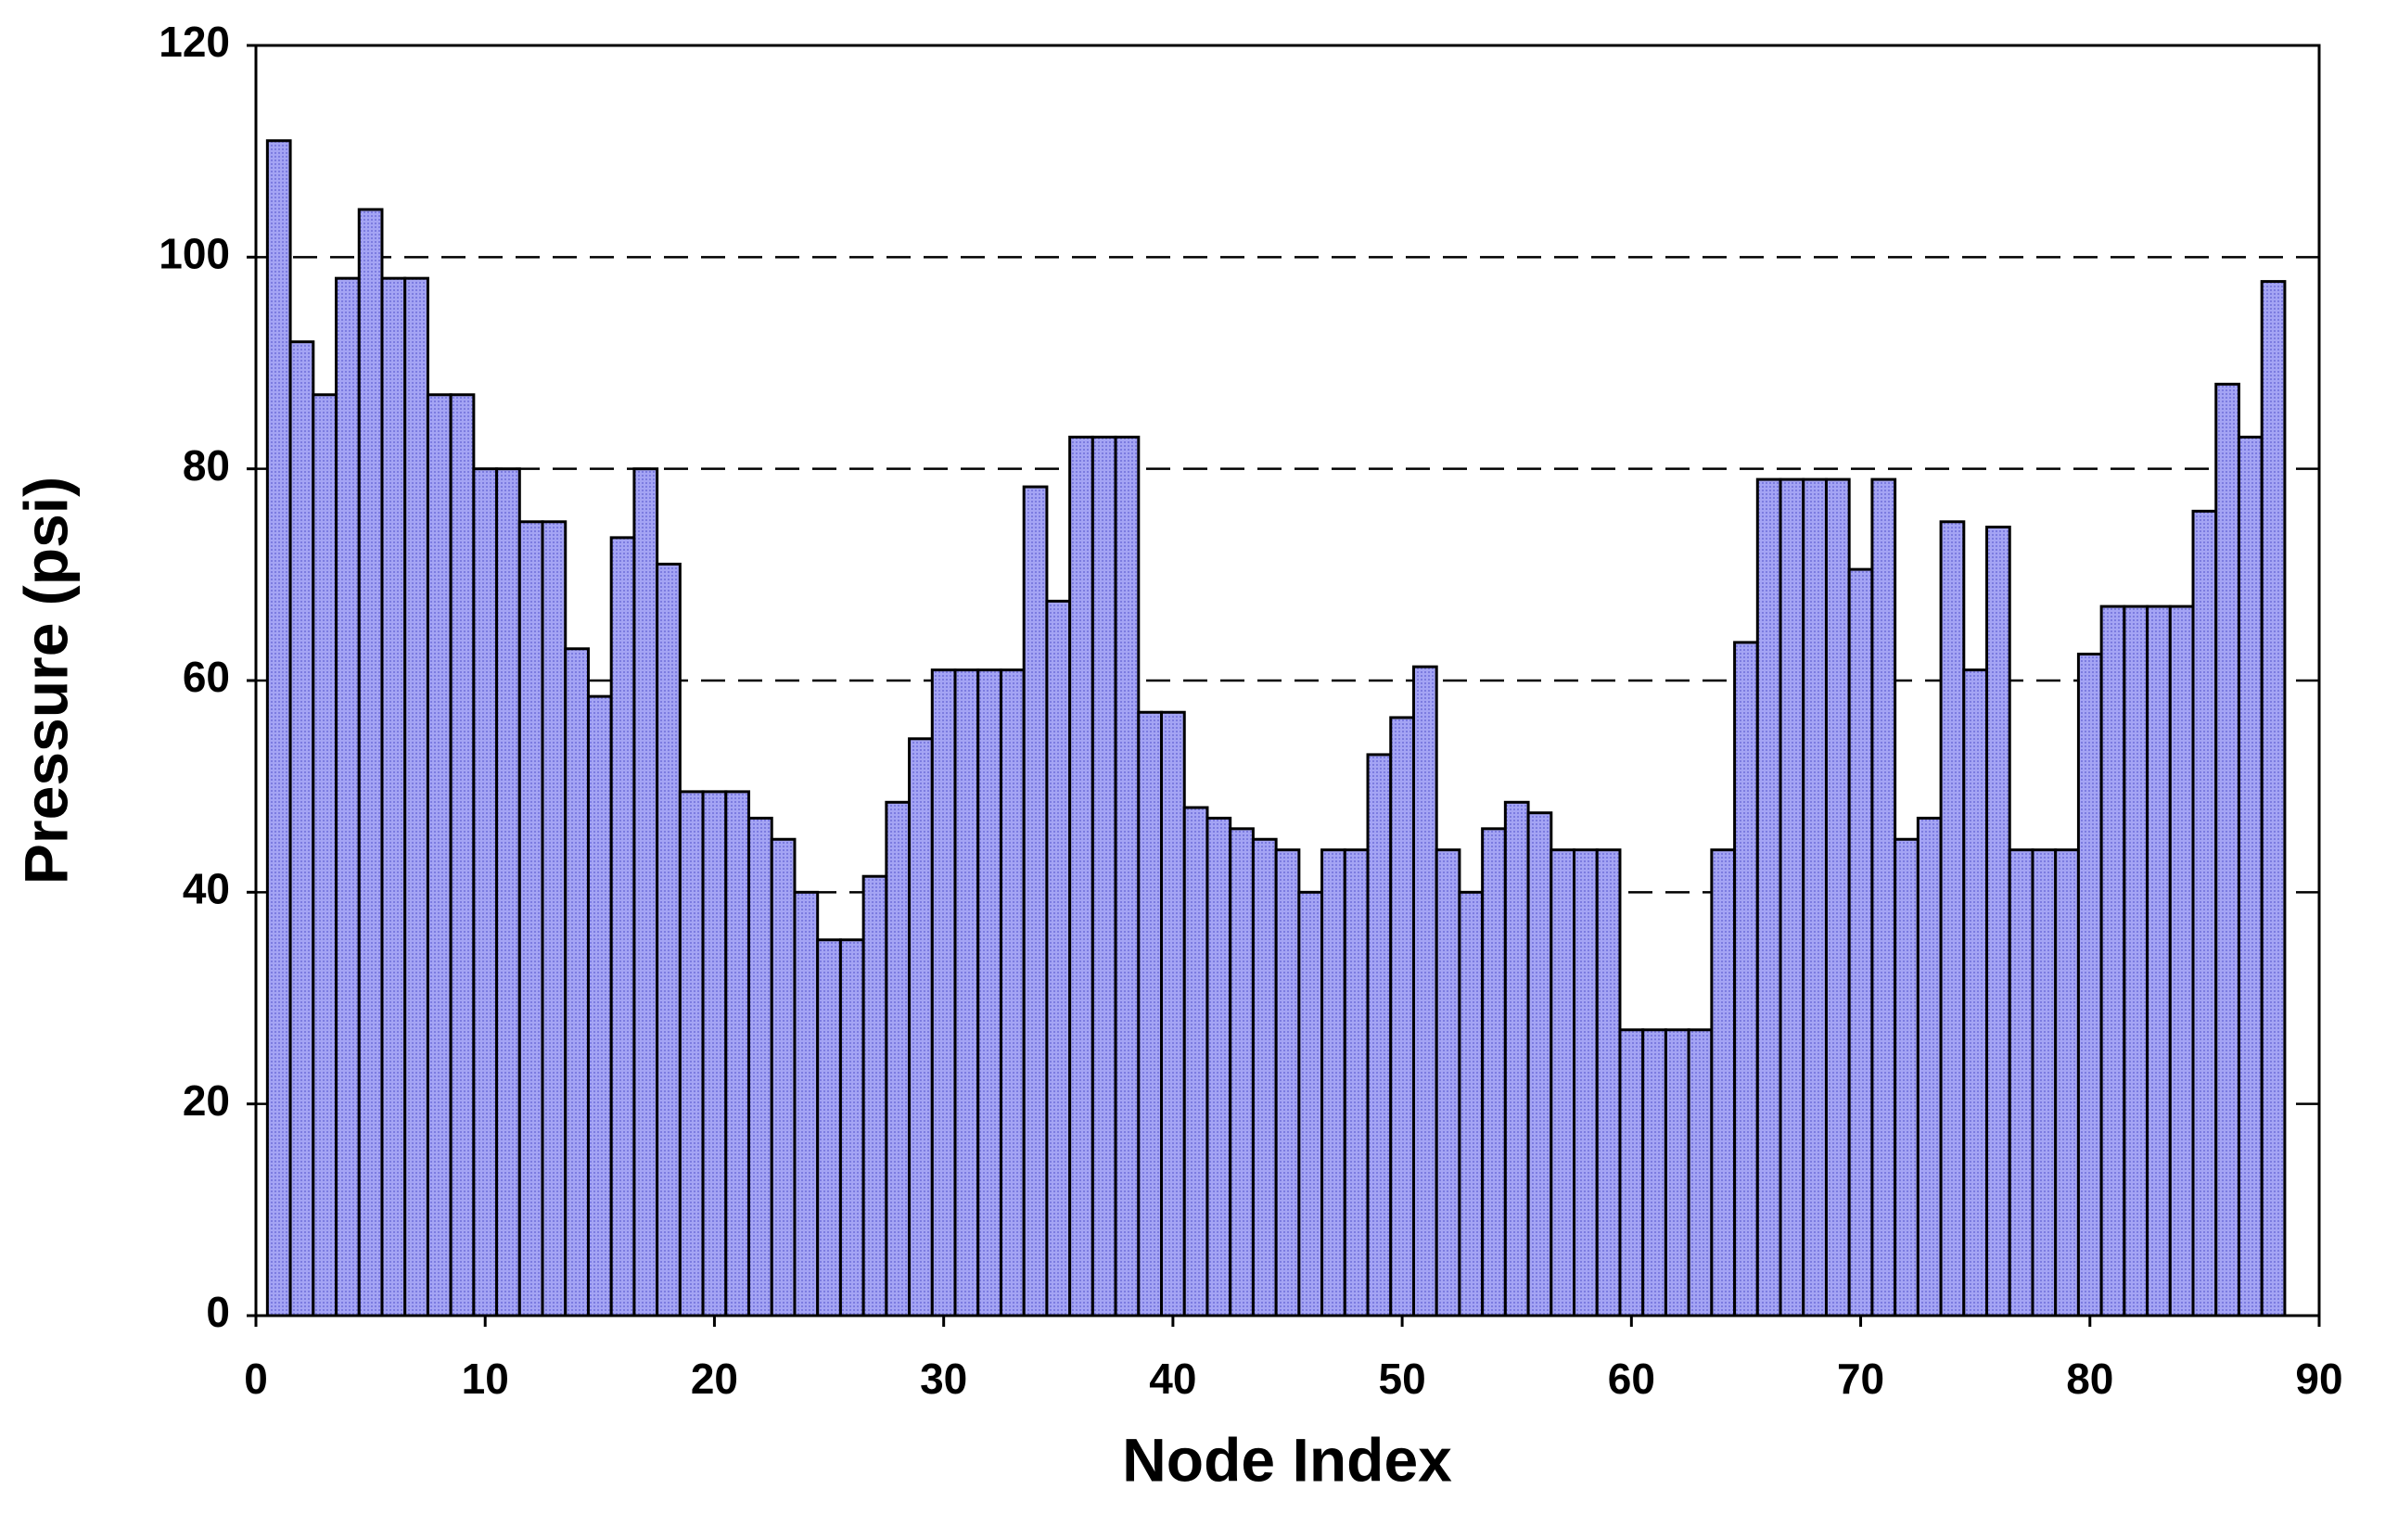 This screenshot has height=1540, width=2385. What do you see at coordinates (206, 888) in the screenshot?
I see `y-tick-label: 40` at bounding box center [206, 888].